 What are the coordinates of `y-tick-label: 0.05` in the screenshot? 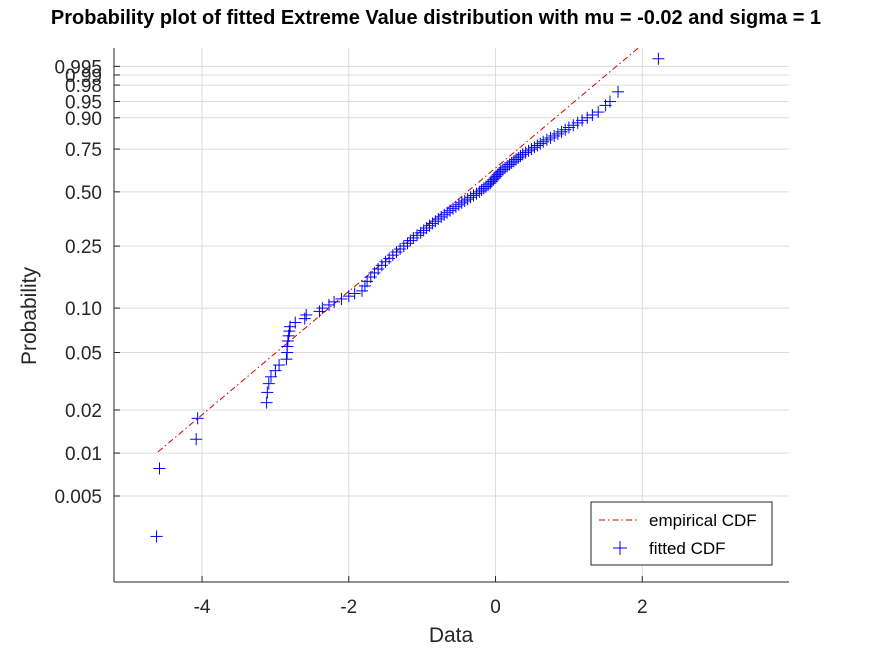 It's located at (83, 354).